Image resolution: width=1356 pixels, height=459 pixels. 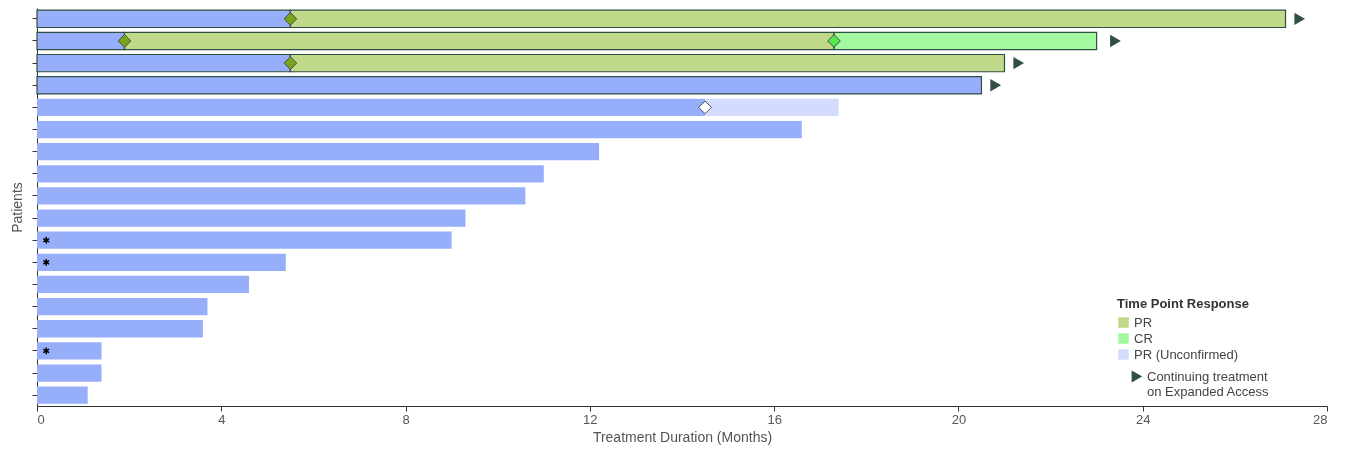 What do you see at coordinates (682, 436) in the screenshot?
I see `x-axis-title: Treatment Duration (Months)` at bounding box center [682, 436].